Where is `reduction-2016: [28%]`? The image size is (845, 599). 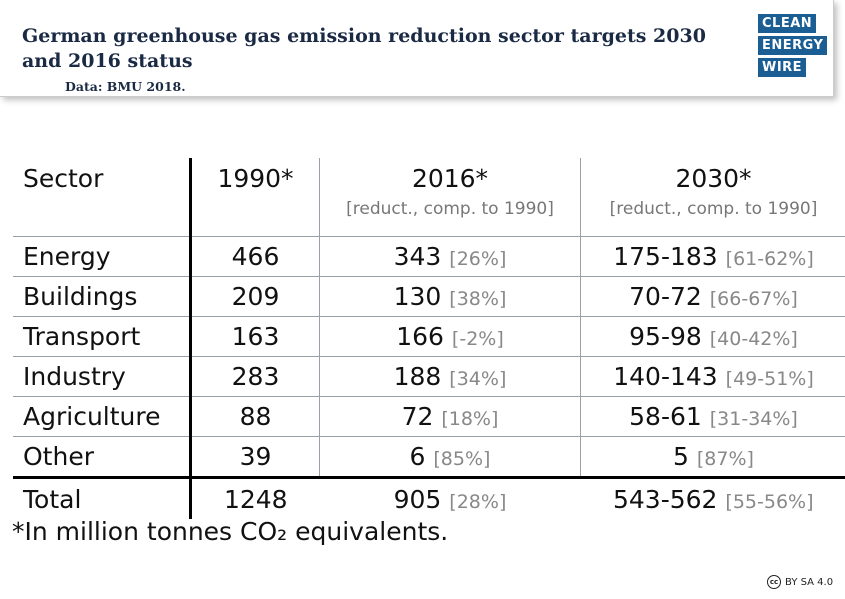 reduction-2016: [28%] is located at coordinates (478, 501).